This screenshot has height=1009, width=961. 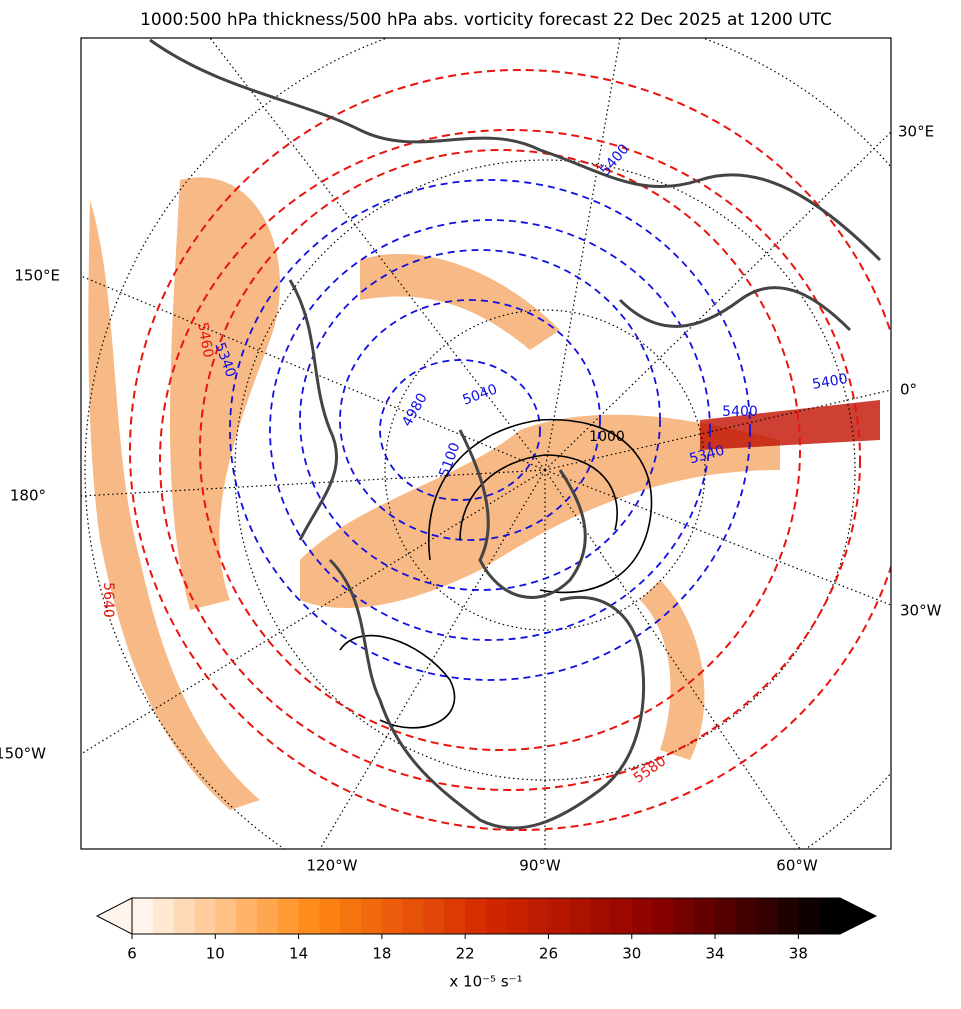 What do you see at coordinates (548, 954) in the screenshot?
I see `colorbar-tick-label: 26` at bounding box center [548, 954].